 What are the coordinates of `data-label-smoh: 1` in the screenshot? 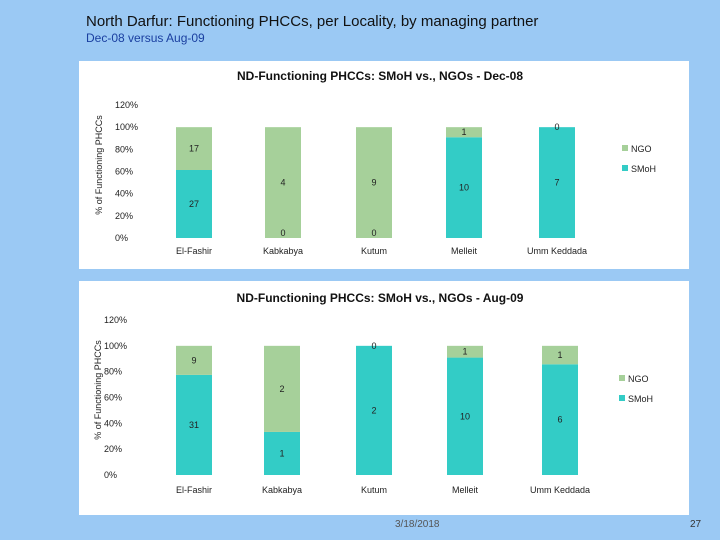 It's located at (281, 453).